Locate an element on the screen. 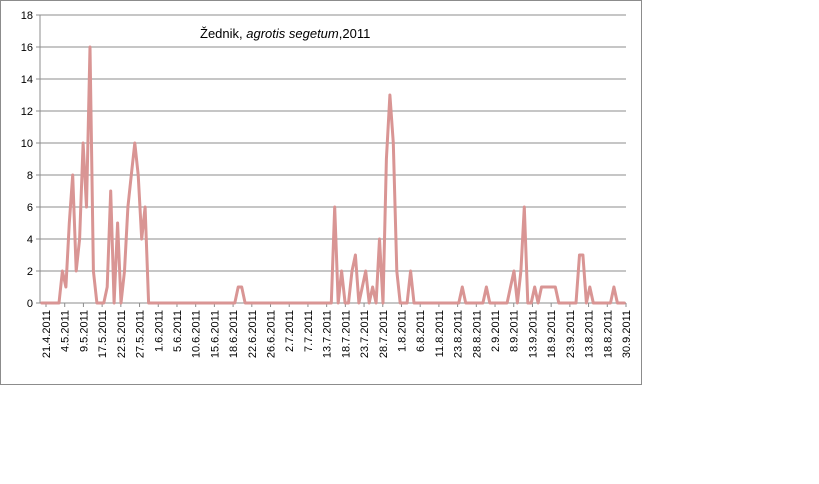  y-tick-label: 12 is located at coordinates (27, 112).